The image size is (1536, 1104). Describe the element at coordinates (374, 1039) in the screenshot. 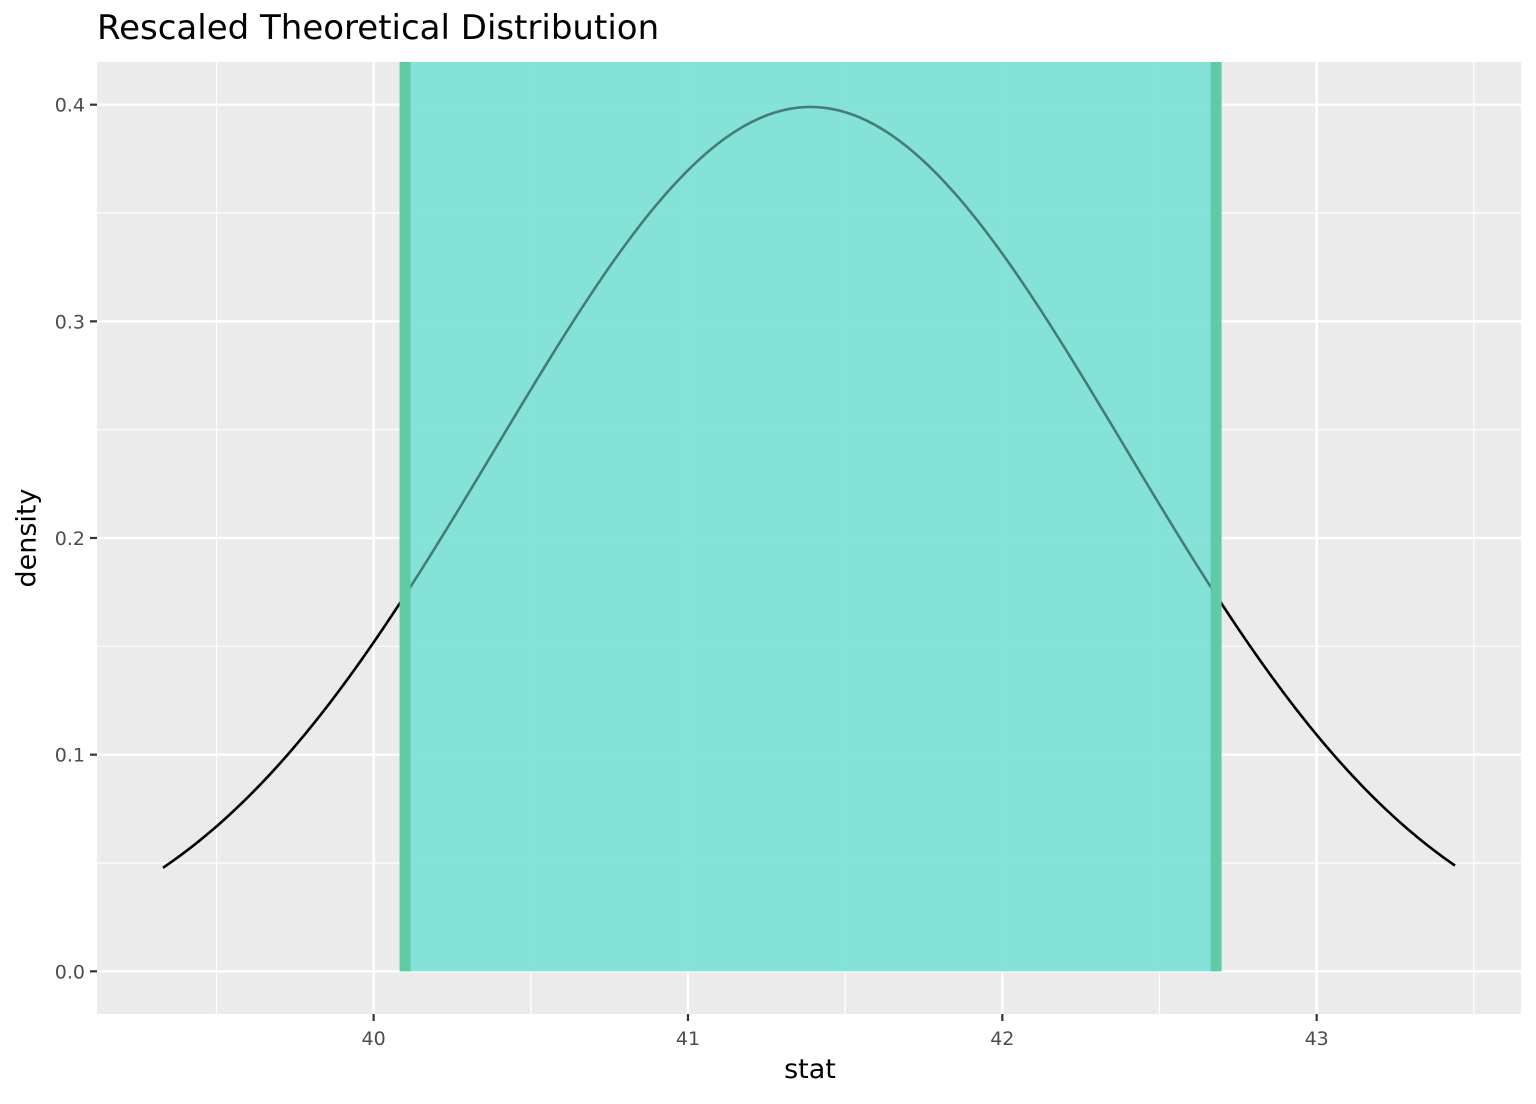

I see `x-tick-label: 40` at that location.